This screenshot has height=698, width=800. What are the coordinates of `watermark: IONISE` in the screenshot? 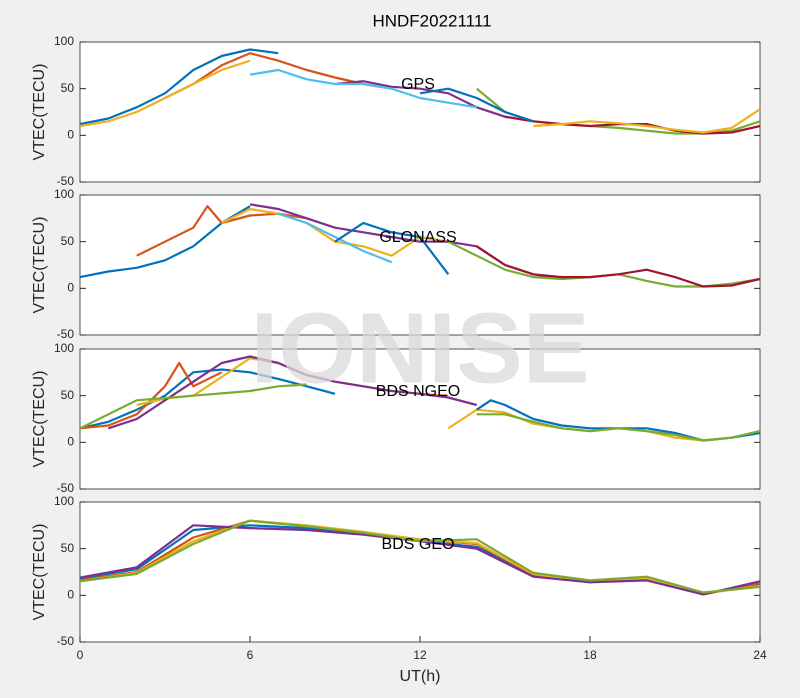 It's located at (420, 348).